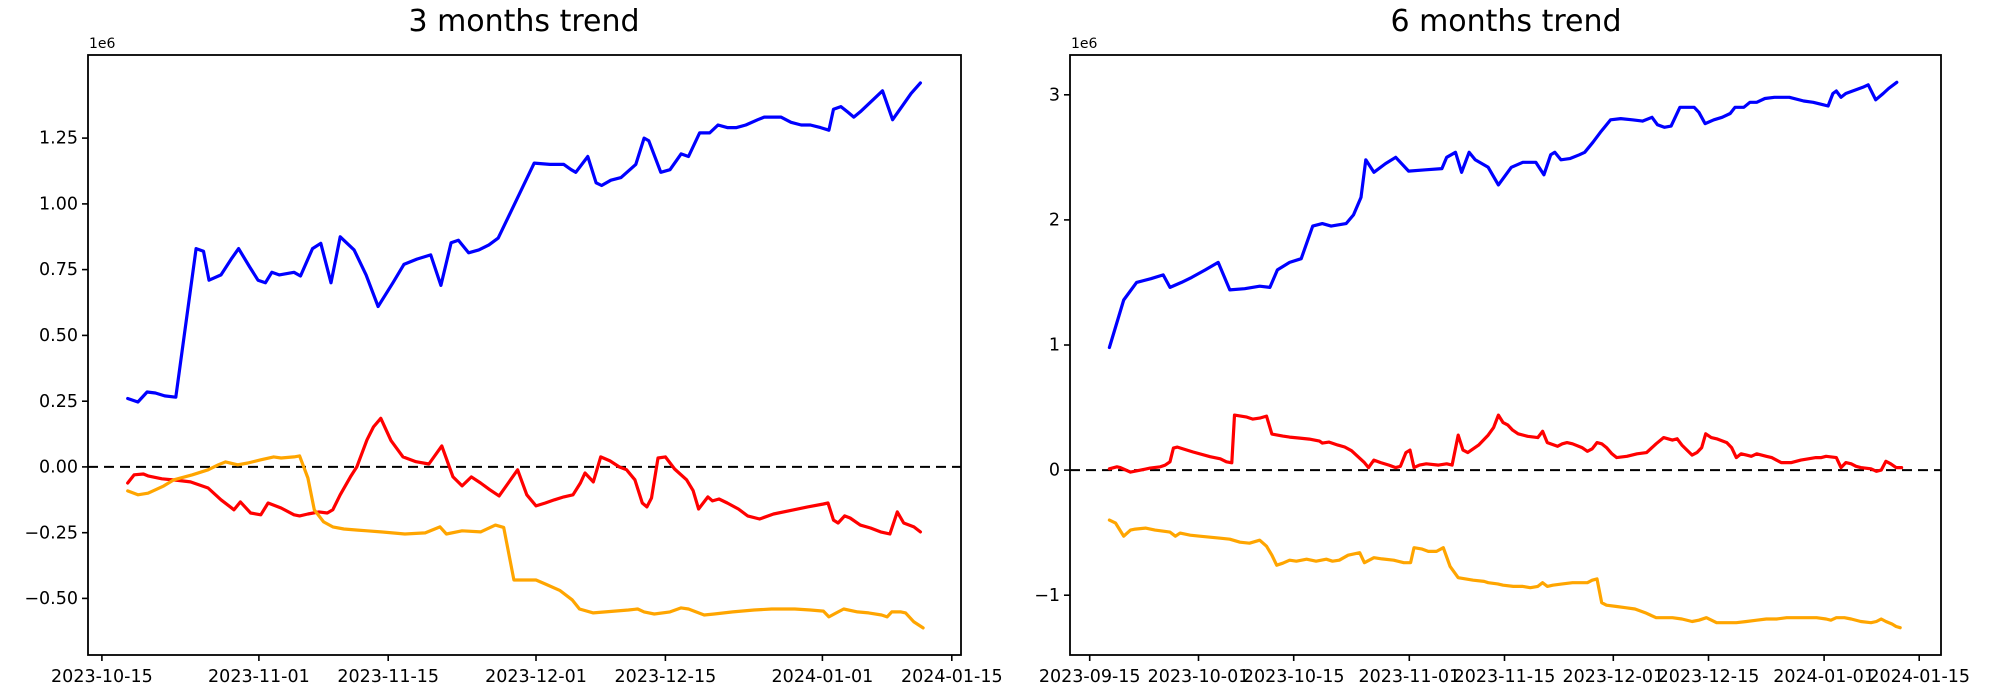 The image size is (2000, 700). I want to click on y-tick-label: −0.50, so click(51, 599).